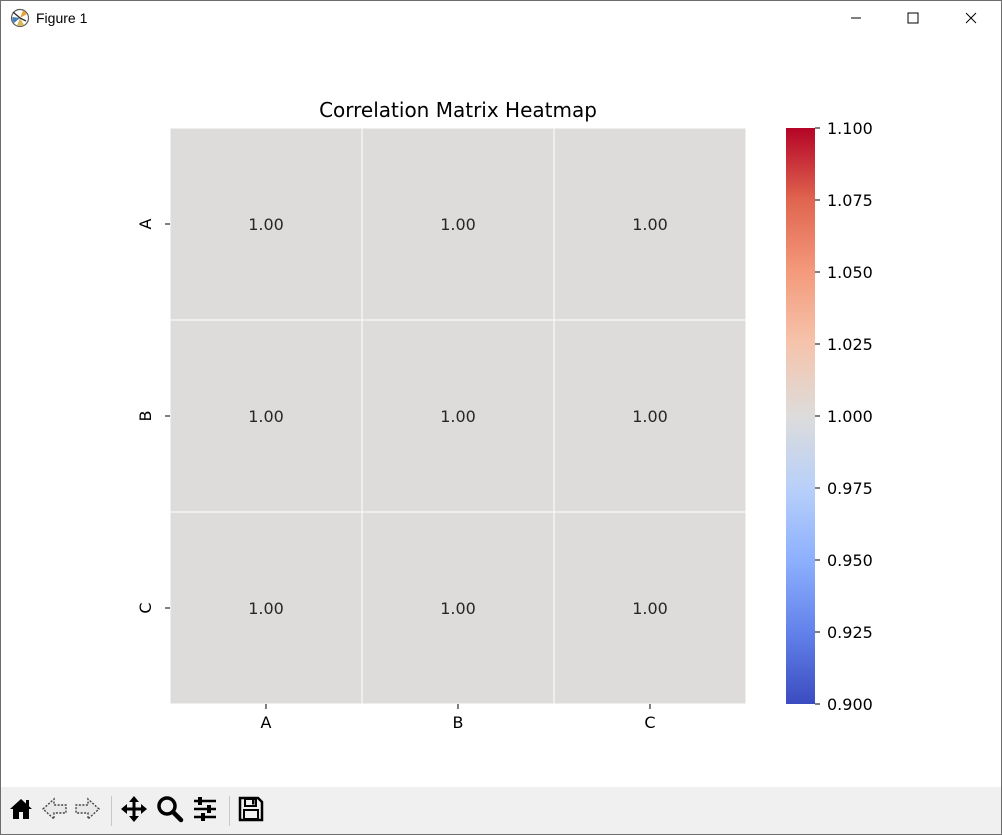  I want to click on colorbar-tick-label: 0.975, so click(850, 488).